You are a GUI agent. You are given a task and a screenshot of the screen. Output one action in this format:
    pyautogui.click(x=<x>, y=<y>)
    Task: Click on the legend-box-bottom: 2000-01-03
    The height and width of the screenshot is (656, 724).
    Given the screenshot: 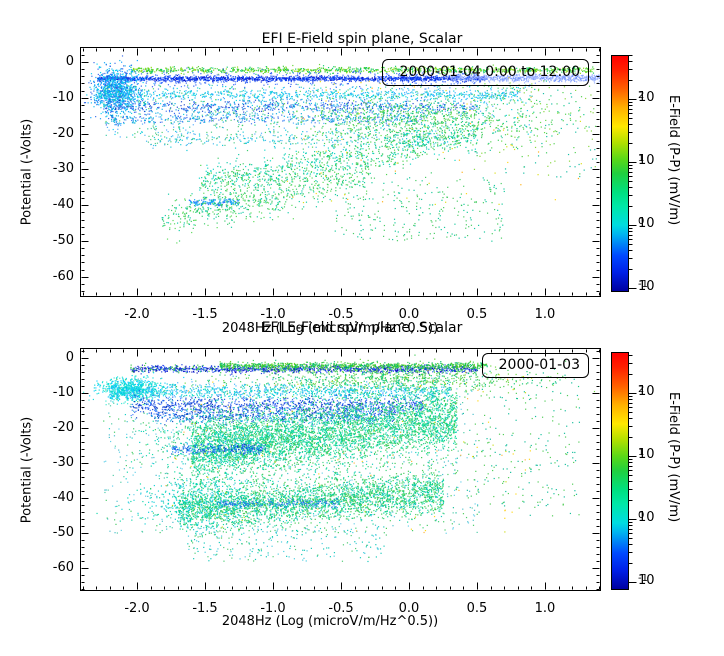 What is the action you would take?
    pyautogui.click(x=535, y=365)
    